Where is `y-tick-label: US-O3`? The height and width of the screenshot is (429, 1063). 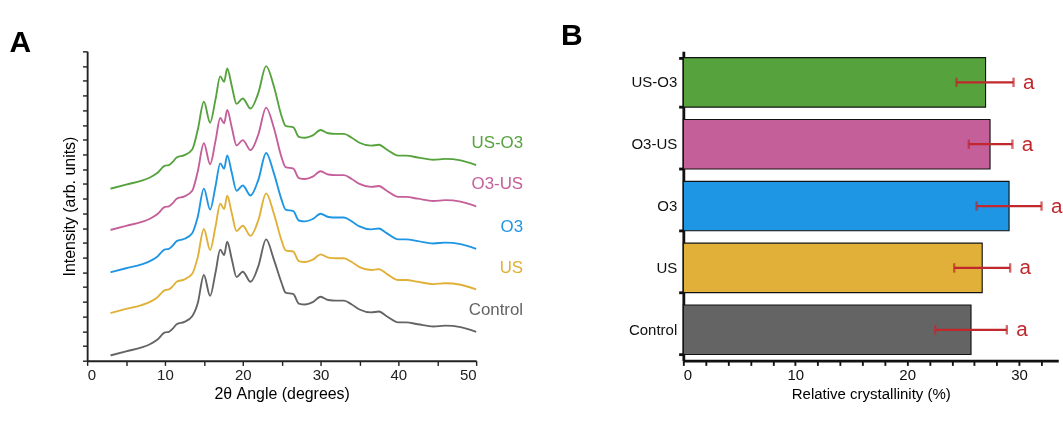
y-tick-label: US-O3 is located at coordinates (654, 82).